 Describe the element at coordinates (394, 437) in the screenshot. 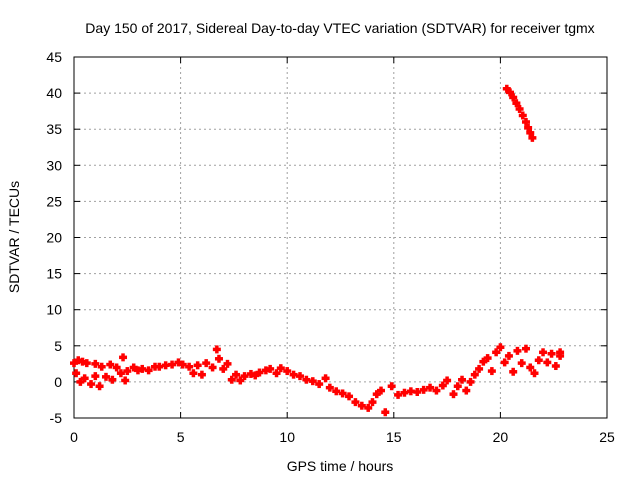

I see `x-tick-label: 15` at that location.